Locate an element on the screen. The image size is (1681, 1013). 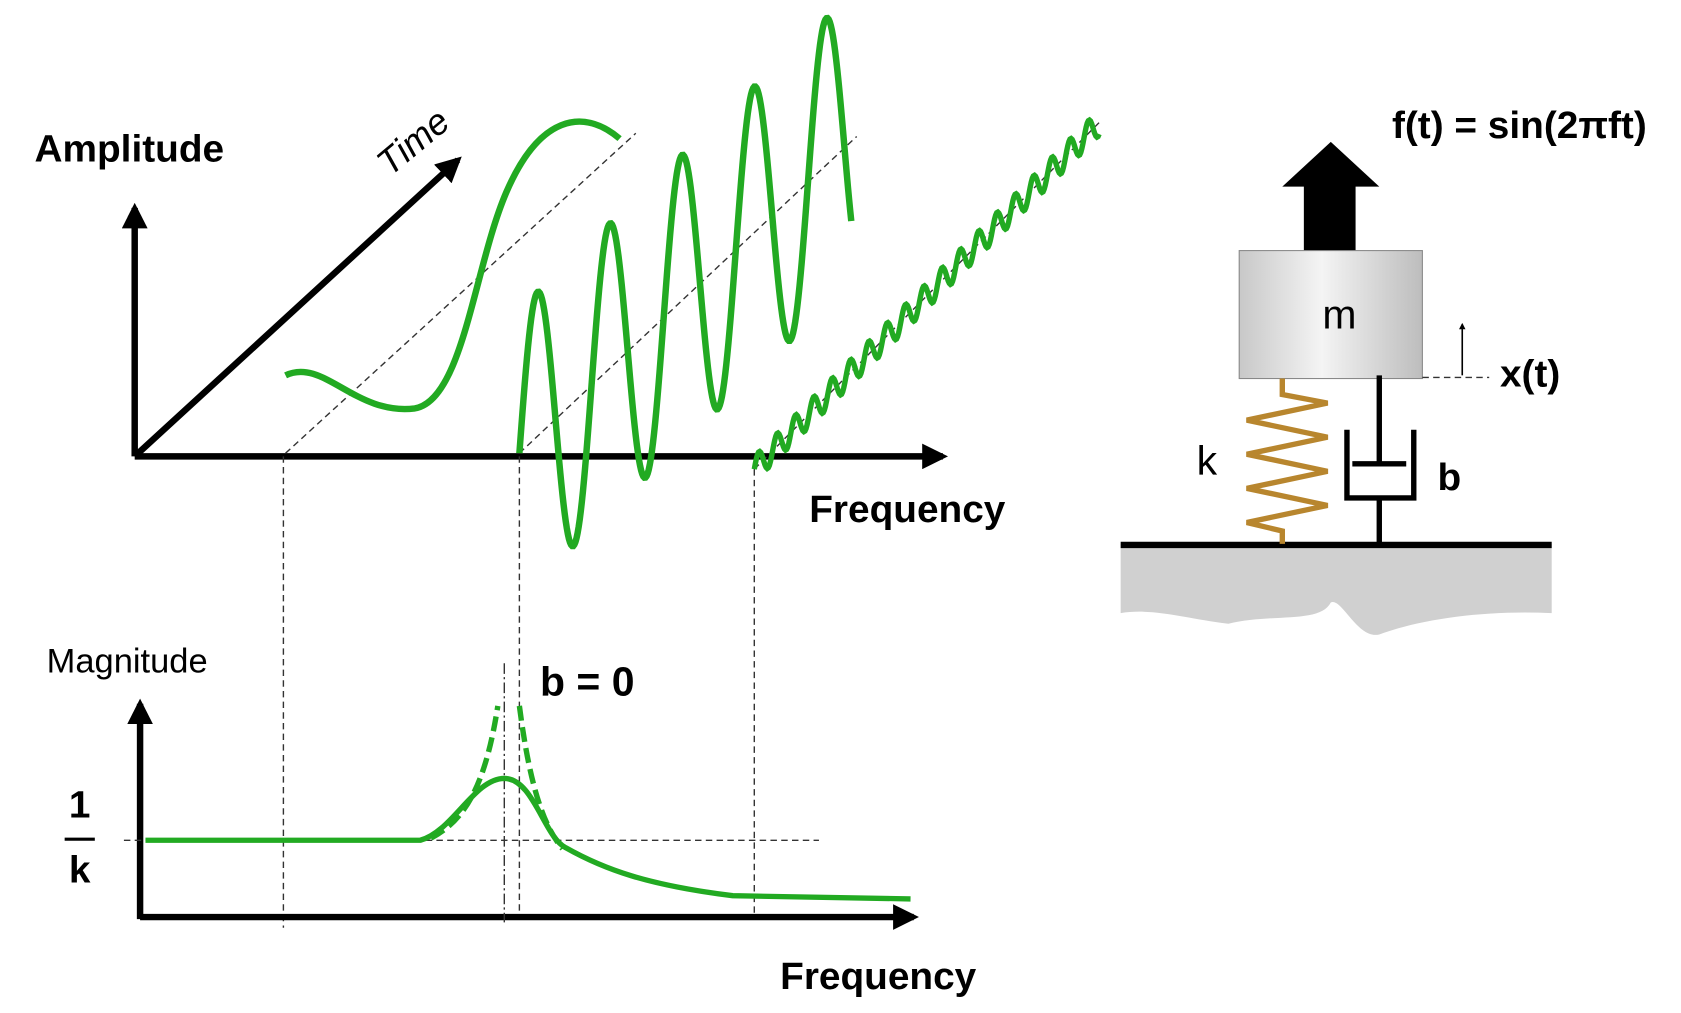
displacement-label: x(t) is located at coordinates (1530, 374).